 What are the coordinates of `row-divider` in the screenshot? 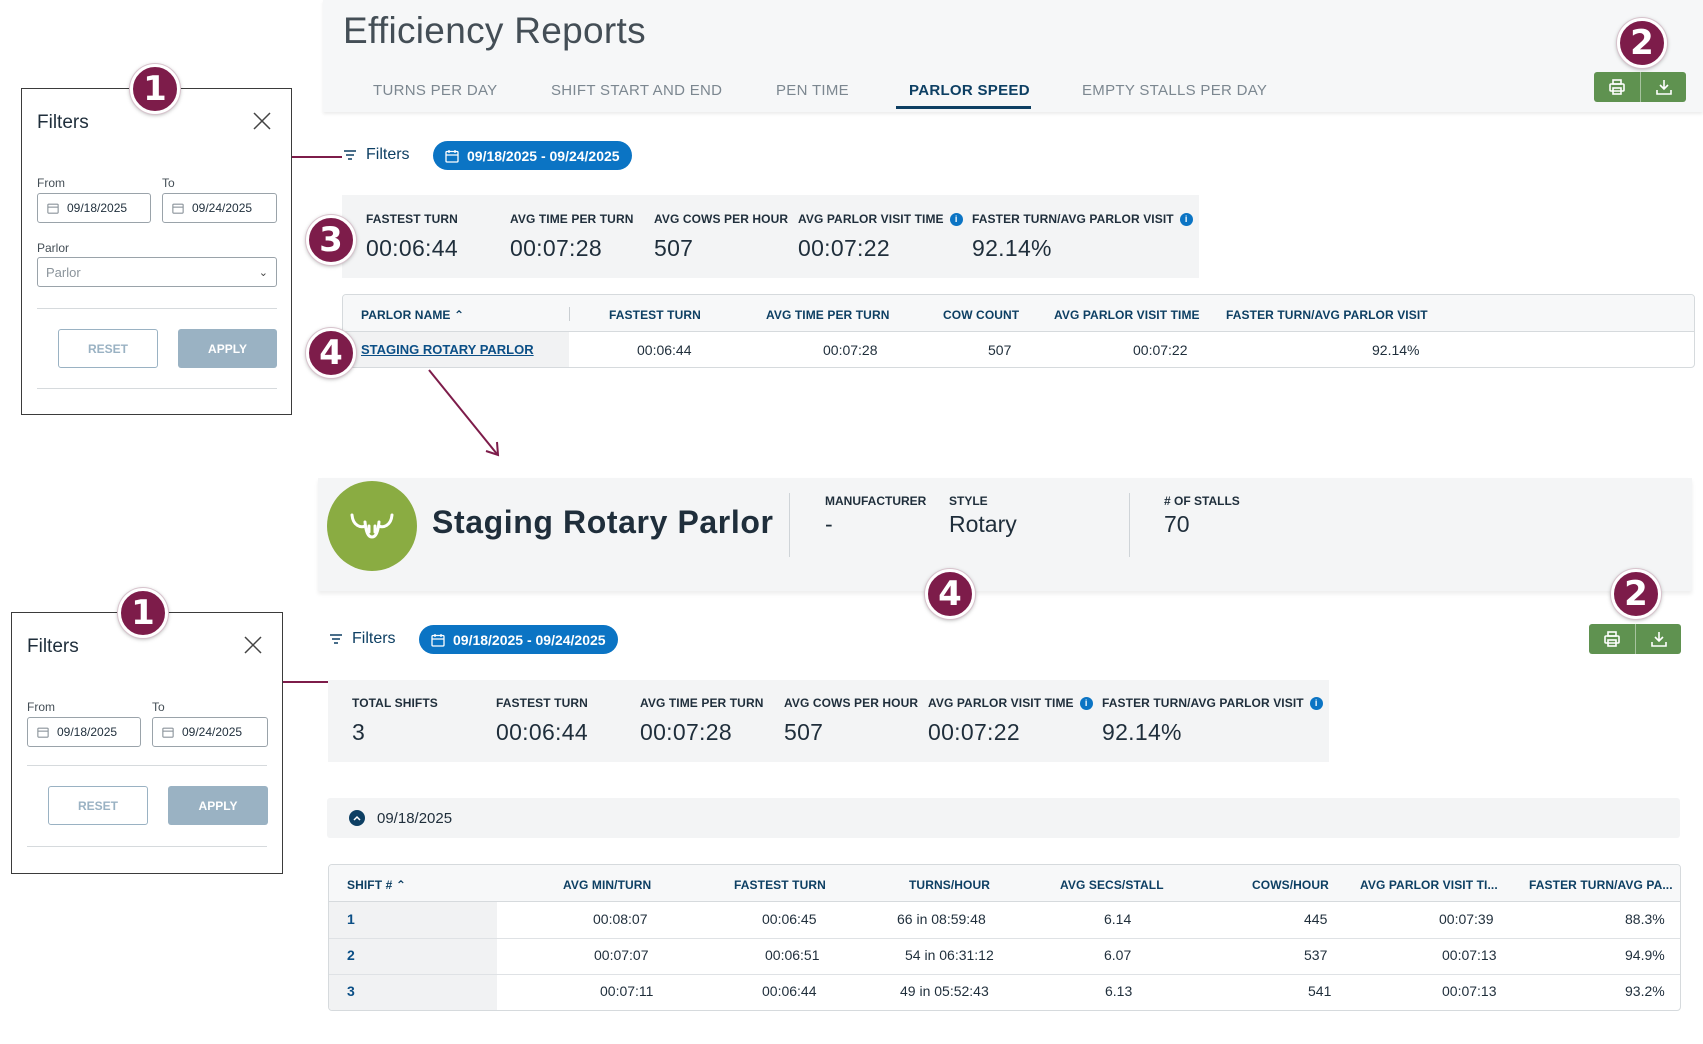 It's located at (1004, 974).